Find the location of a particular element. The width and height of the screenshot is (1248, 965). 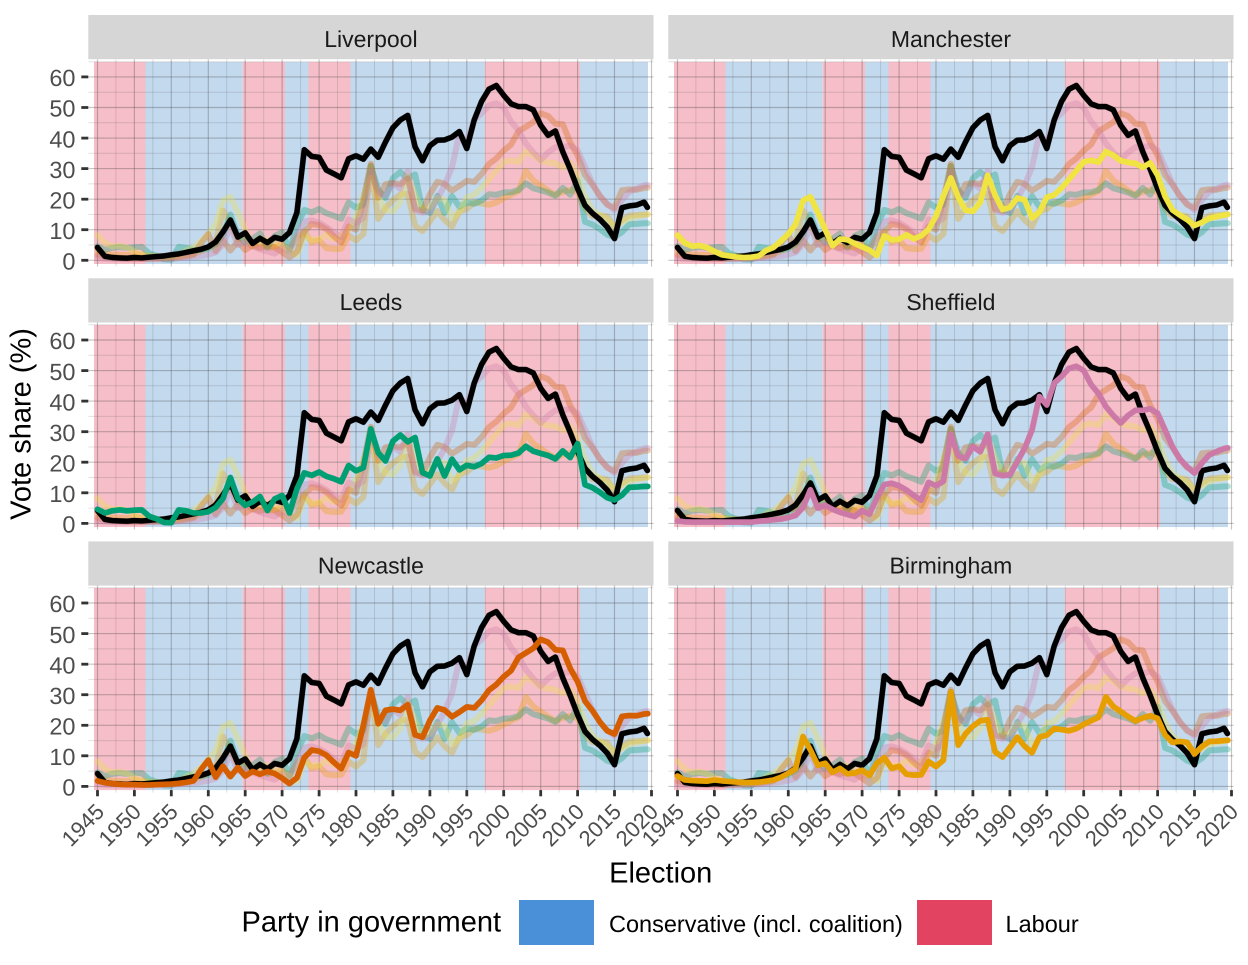

svg-text: Sheffield is located at coordinates (950, 302).